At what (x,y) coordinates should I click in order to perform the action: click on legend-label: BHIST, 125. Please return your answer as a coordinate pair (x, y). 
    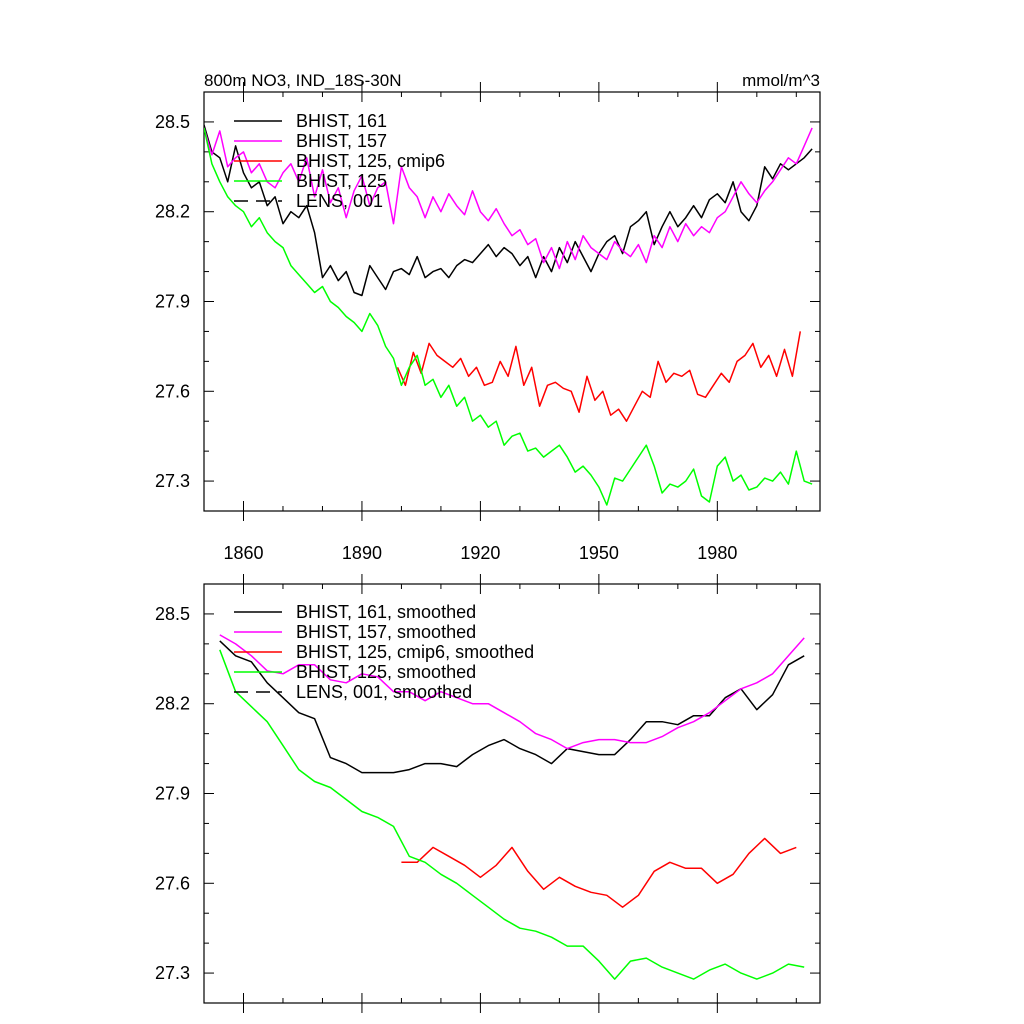
    Looking at the image, I should click on (341, 181).